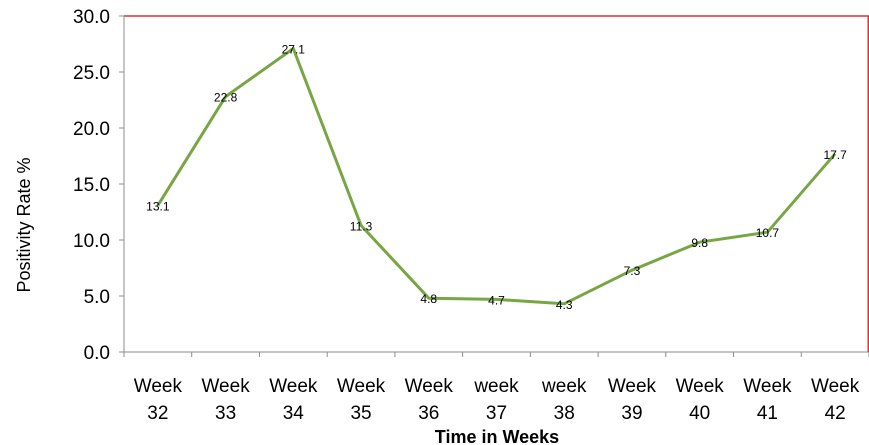 The image size is (869, 445). Describe the element at coordinates (97, 297) in the screenshot. I see `y-tick-label: 5.0` at that location.